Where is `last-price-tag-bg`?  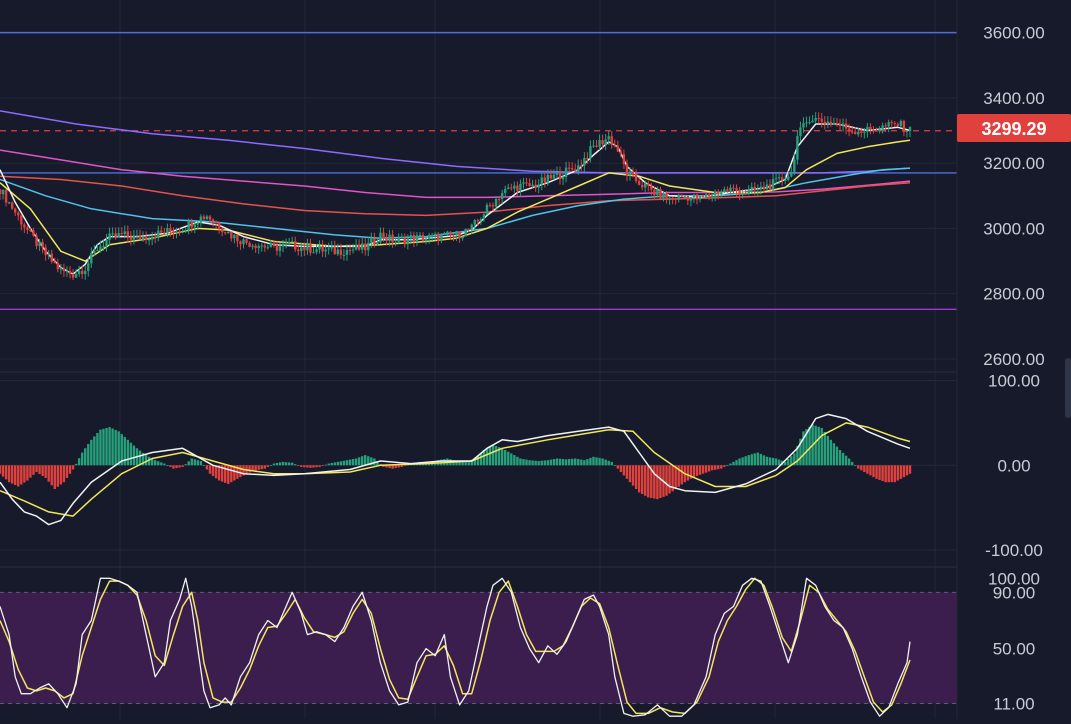 last-price-tag-bg is located at coordinates (1014, 128).